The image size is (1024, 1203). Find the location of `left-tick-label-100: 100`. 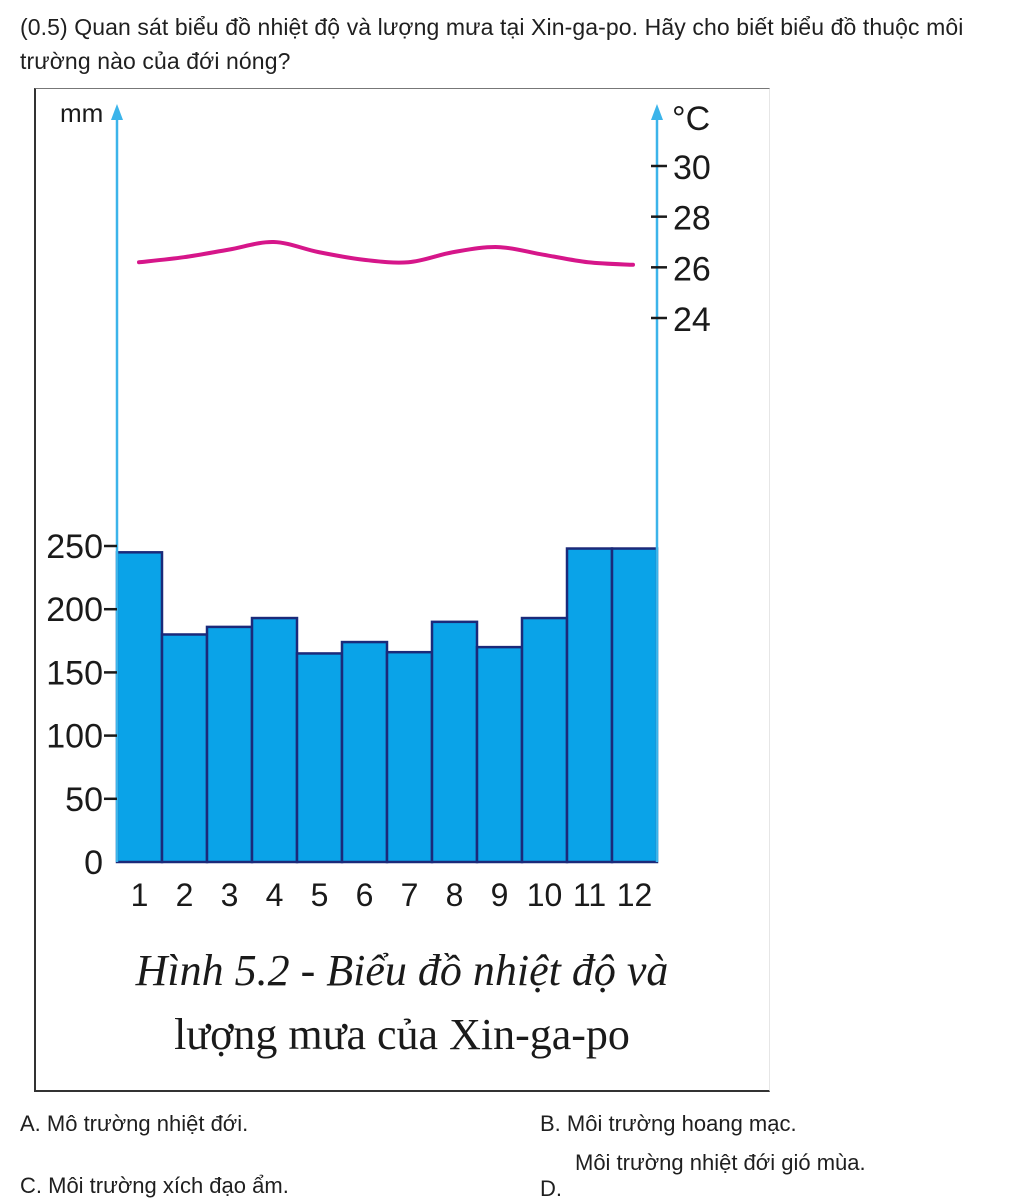

left-tick-label-100: 100 is located at coordinates (74, 737).